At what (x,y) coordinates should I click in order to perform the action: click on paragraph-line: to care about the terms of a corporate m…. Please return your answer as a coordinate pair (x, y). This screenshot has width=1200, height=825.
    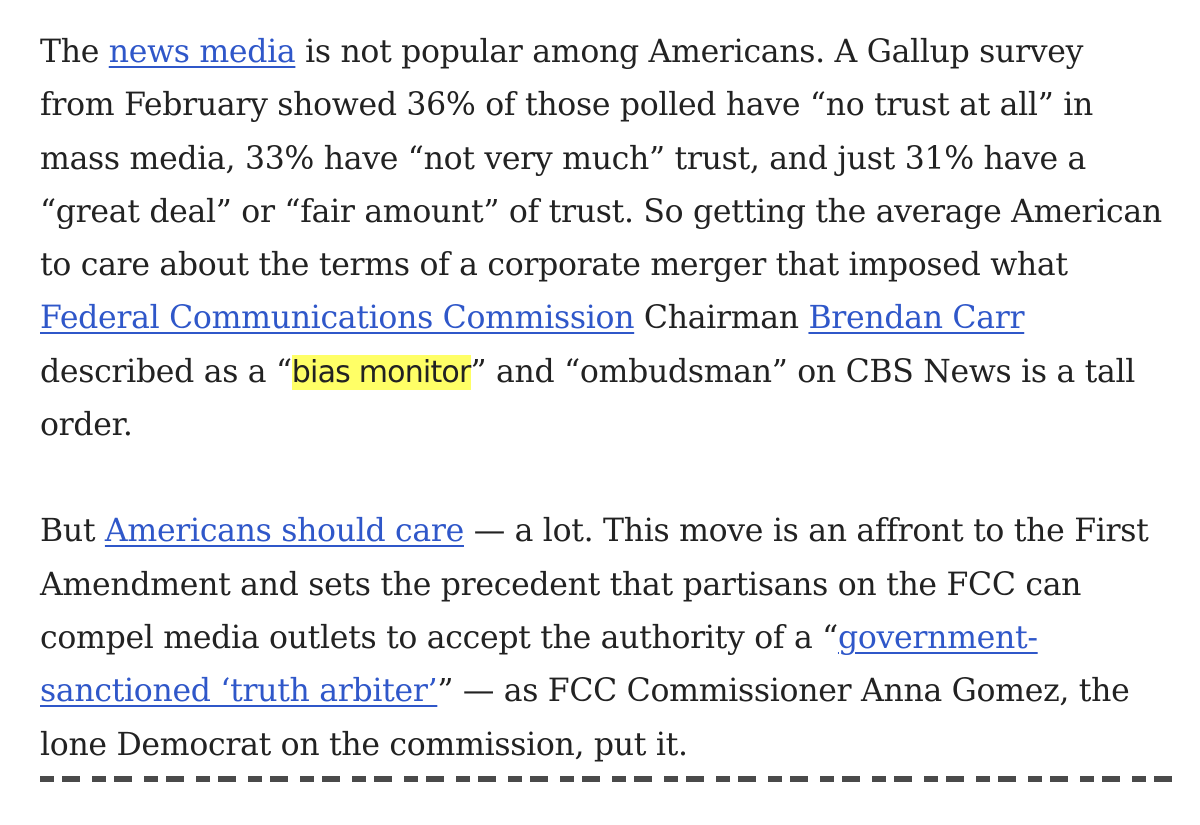
    Looking at the image, I should click on (554, 265).